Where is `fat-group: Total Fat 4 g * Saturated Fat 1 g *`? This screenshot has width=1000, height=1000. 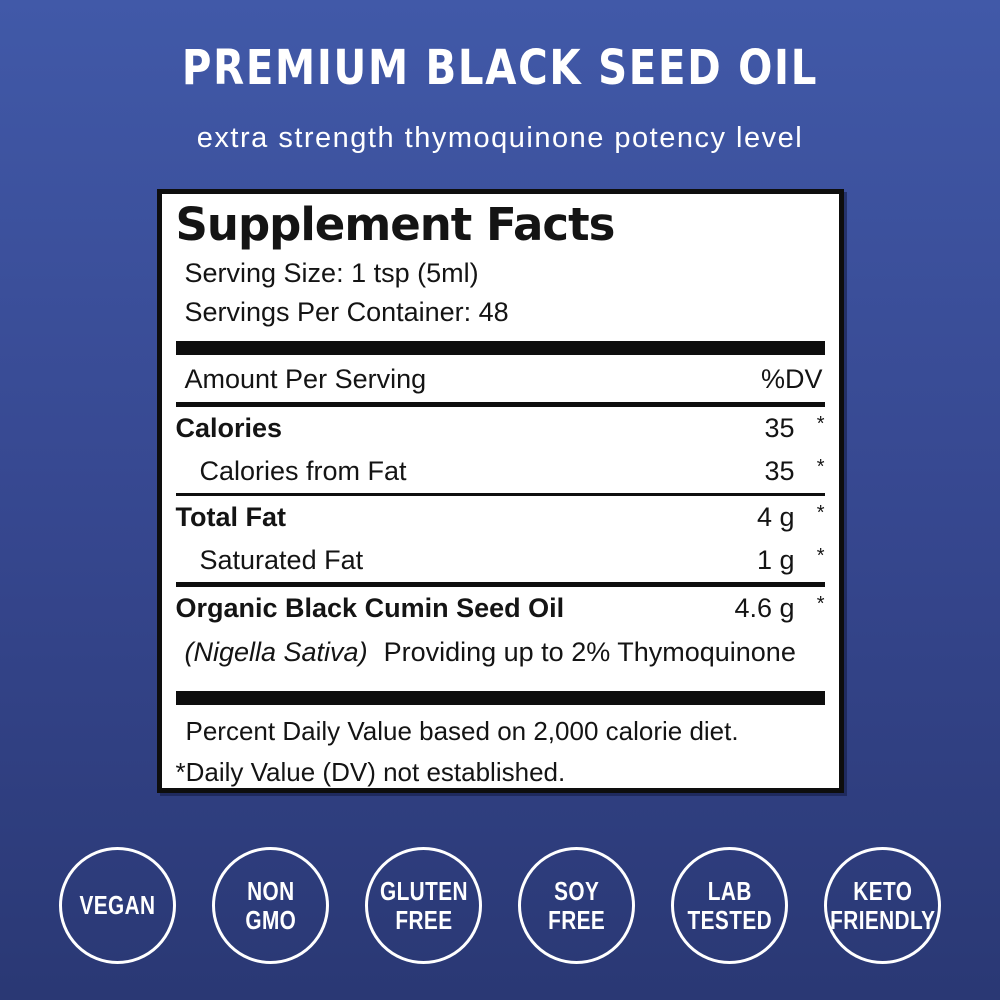 fat-group: Total Fat 4 g * Saturated Fat 1 g * is located at coordinates (500, 541).